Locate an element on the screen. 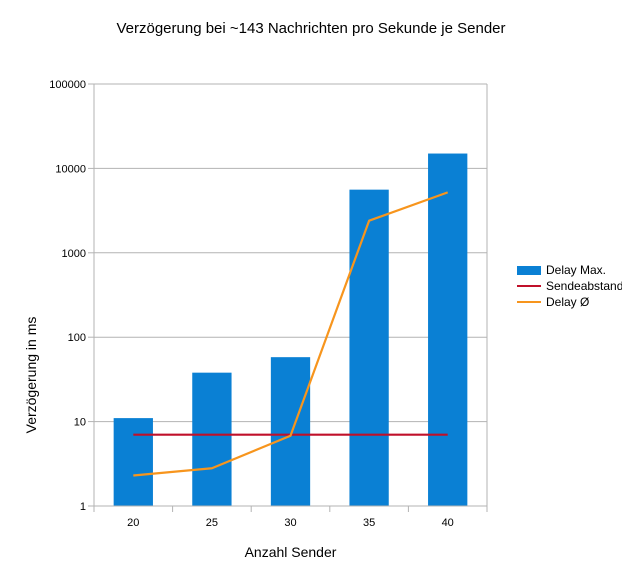 The height and width of the screenshot is (577, 622). x-tick-label: 30 is located at coordinates (290, 523).